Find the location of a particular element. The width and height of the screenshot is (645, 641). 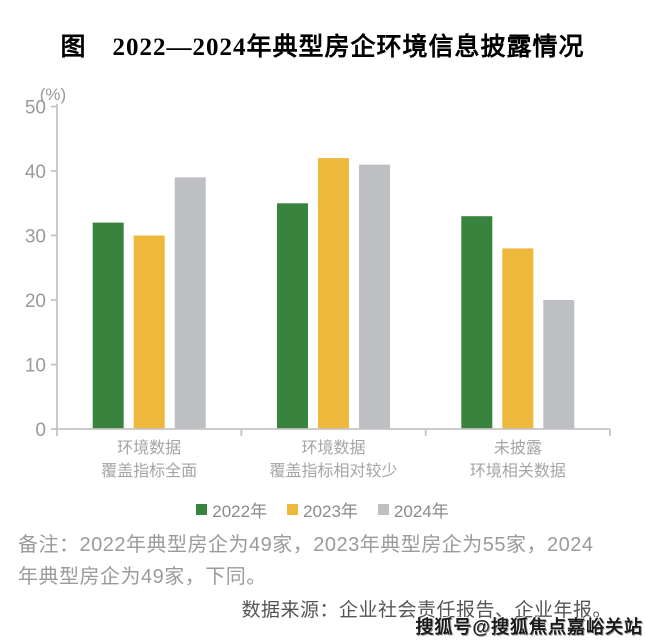

bar-2023年-cat2 is located at coordinates (518, 338).